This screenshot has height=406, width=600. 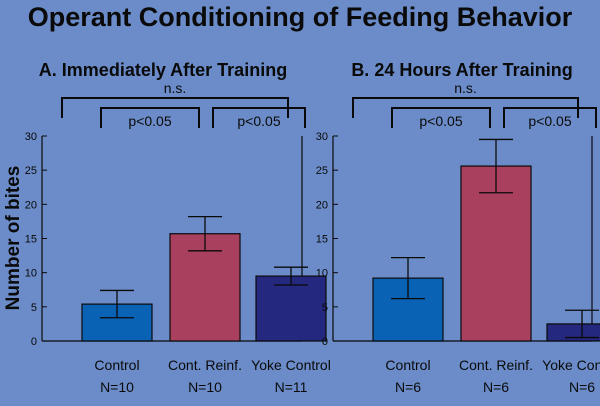 What do you see at coordinates (31, 137) in the screenshot?
I see `panel-a-tick-label: 30` at bounding box center [31, 137].